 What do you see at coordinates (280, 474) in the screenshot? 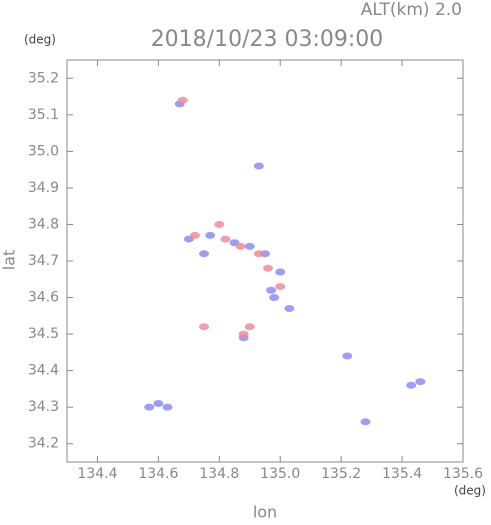
I see `x-tick-label: 135.0` at bounding box center [280, 474].